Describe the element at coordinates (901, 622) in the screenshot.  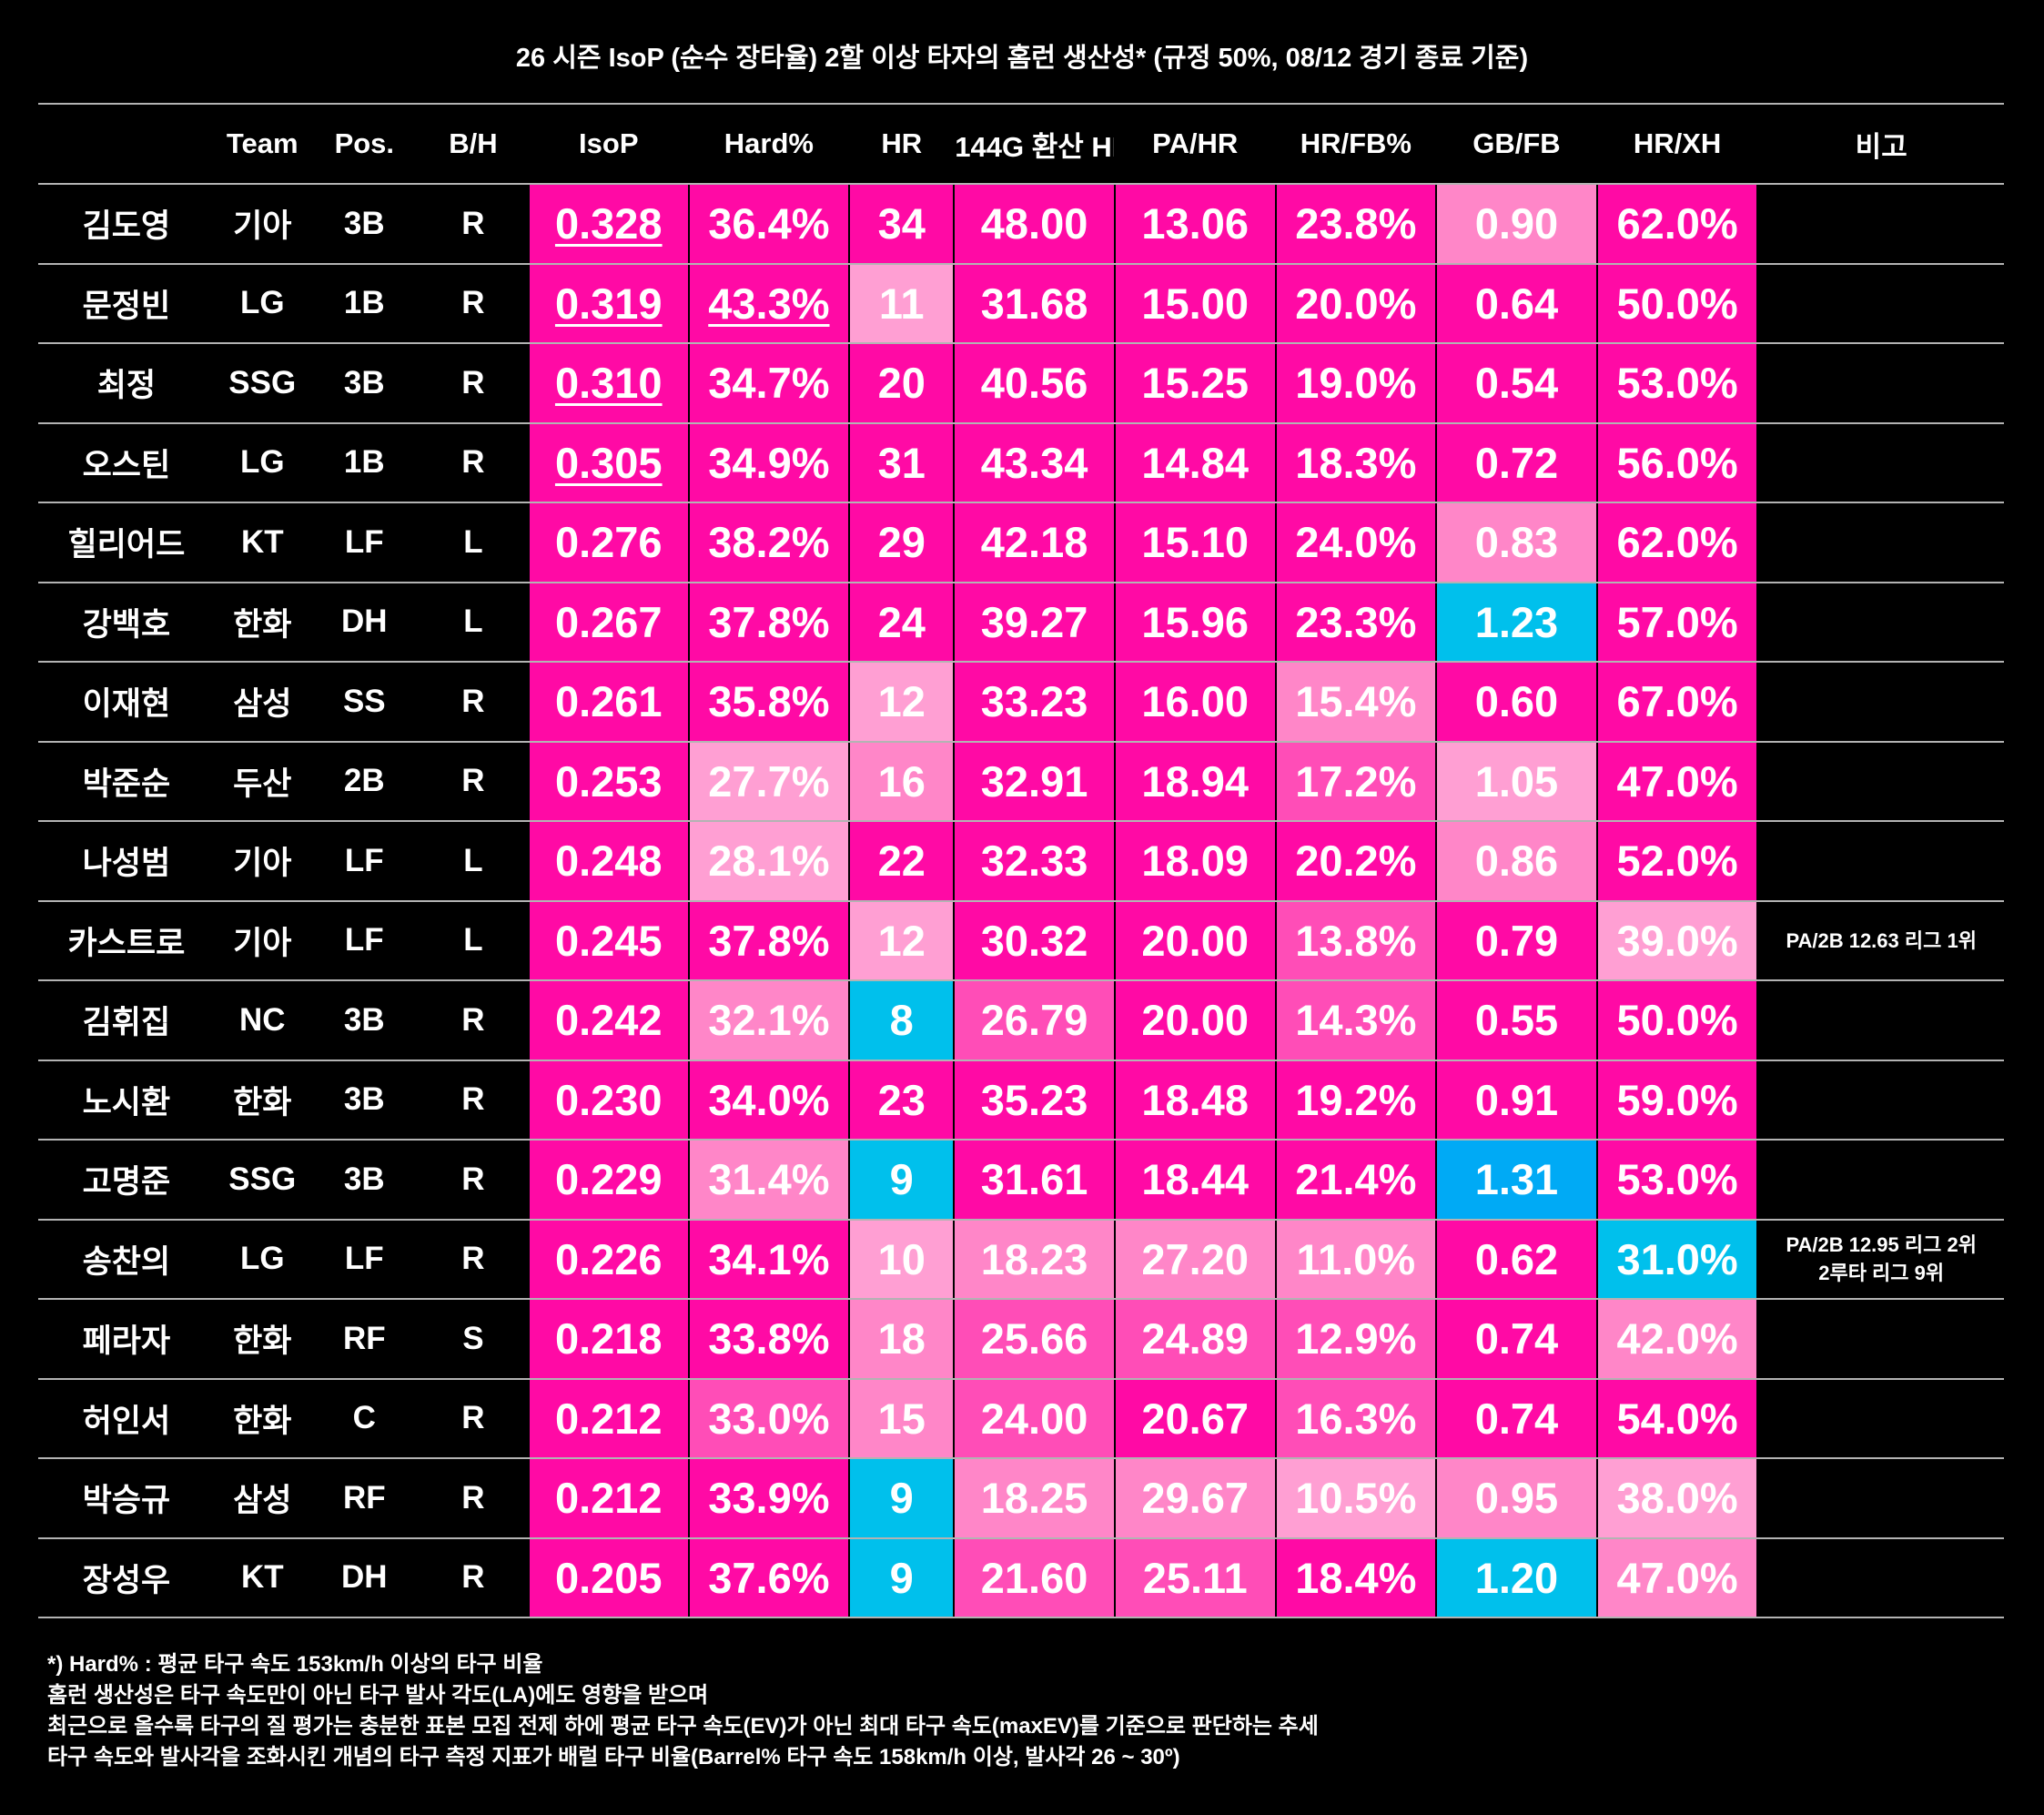
I see `hr-value-cell: 24` at that location.